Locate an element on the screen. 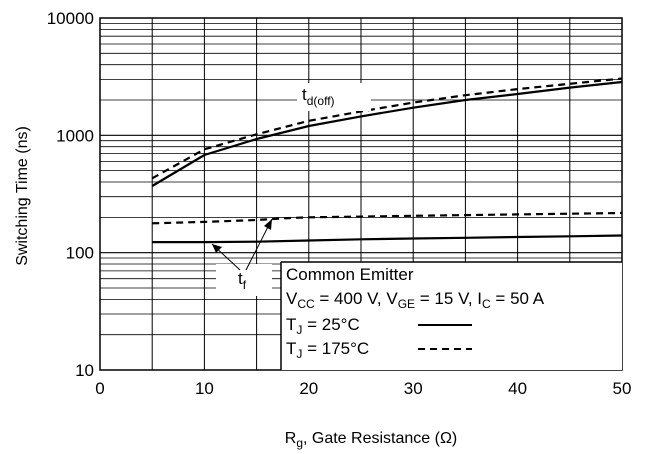  tf-arrowhead-175c is located at coordinates (268, 224).